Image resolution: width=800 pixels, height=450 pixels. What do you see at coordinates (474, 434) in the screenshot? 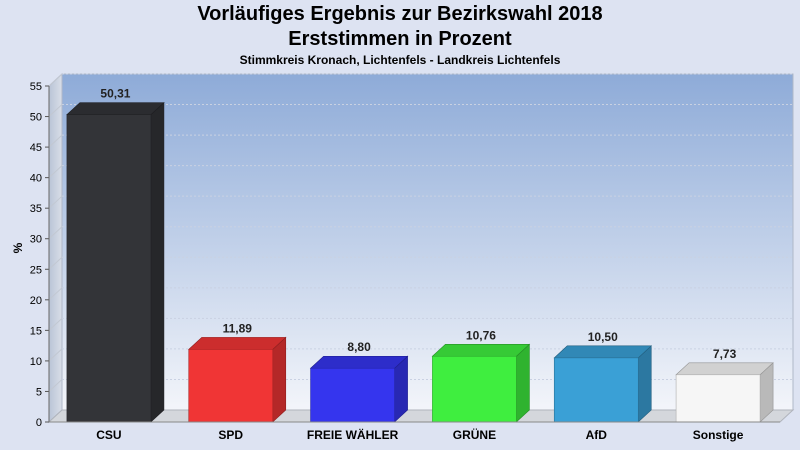
I see `x-tick-label: GRÜNE` at bounding box center [474, 434].